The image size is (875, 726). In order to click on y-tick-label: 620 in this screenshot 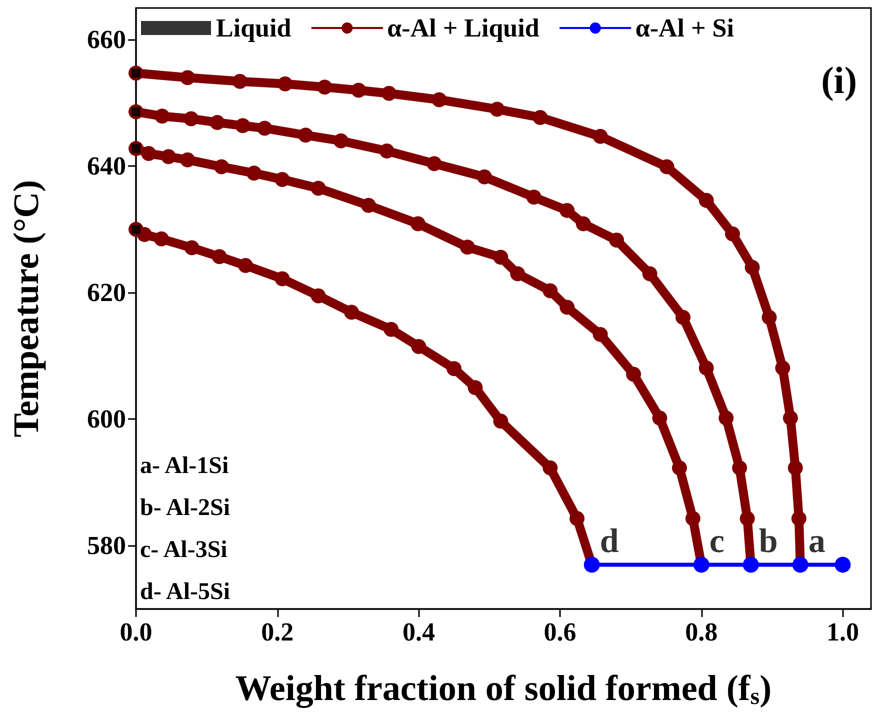, I will do `click(106, 293)`.